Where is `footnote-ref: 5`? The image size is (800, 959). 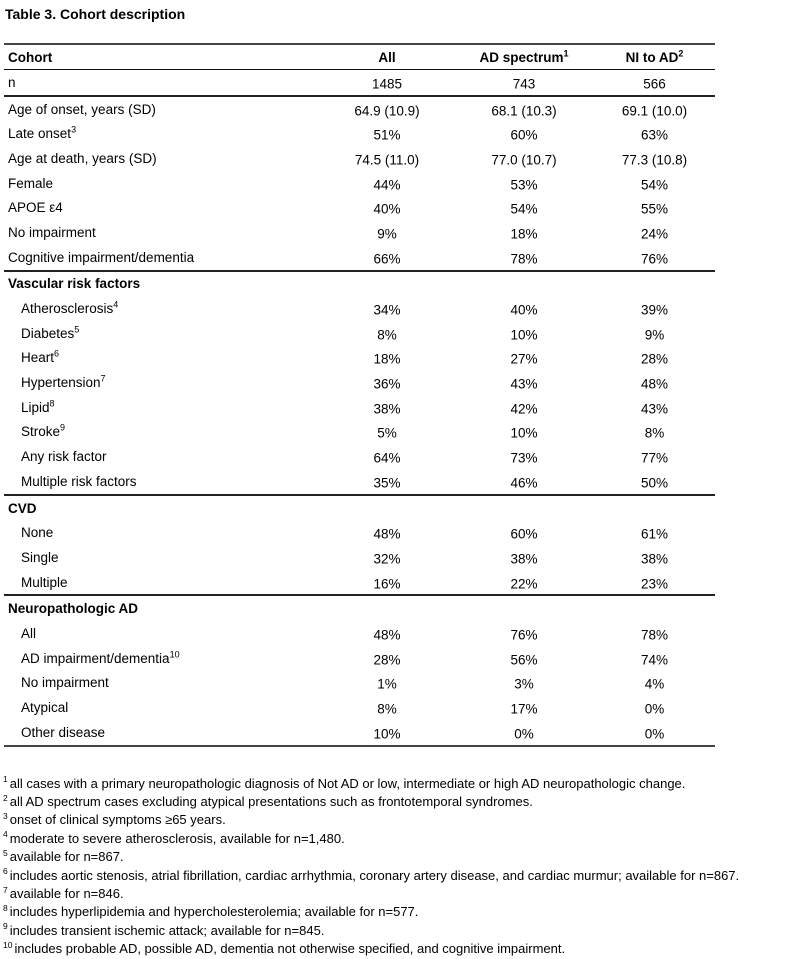
footnote-ref: 5 is located at coordinates (77, 329).